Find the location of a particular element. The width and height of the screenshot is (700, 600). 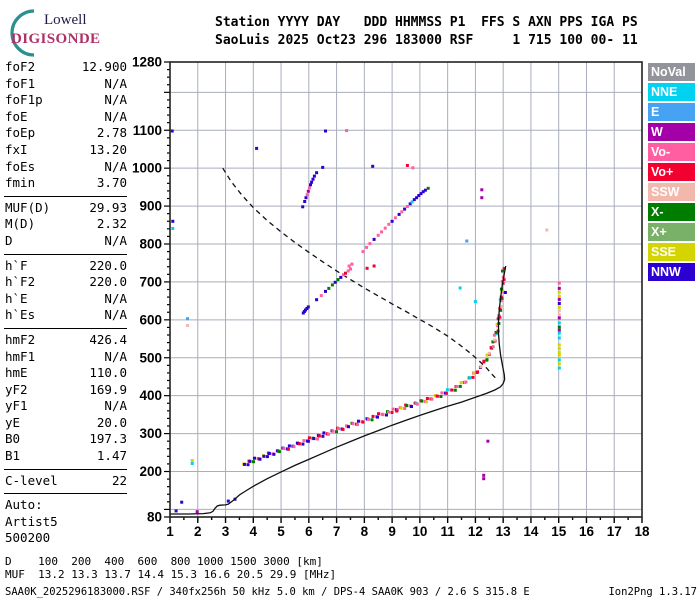

legend-item-noval: NoVal is located at coordinates (671, 72).